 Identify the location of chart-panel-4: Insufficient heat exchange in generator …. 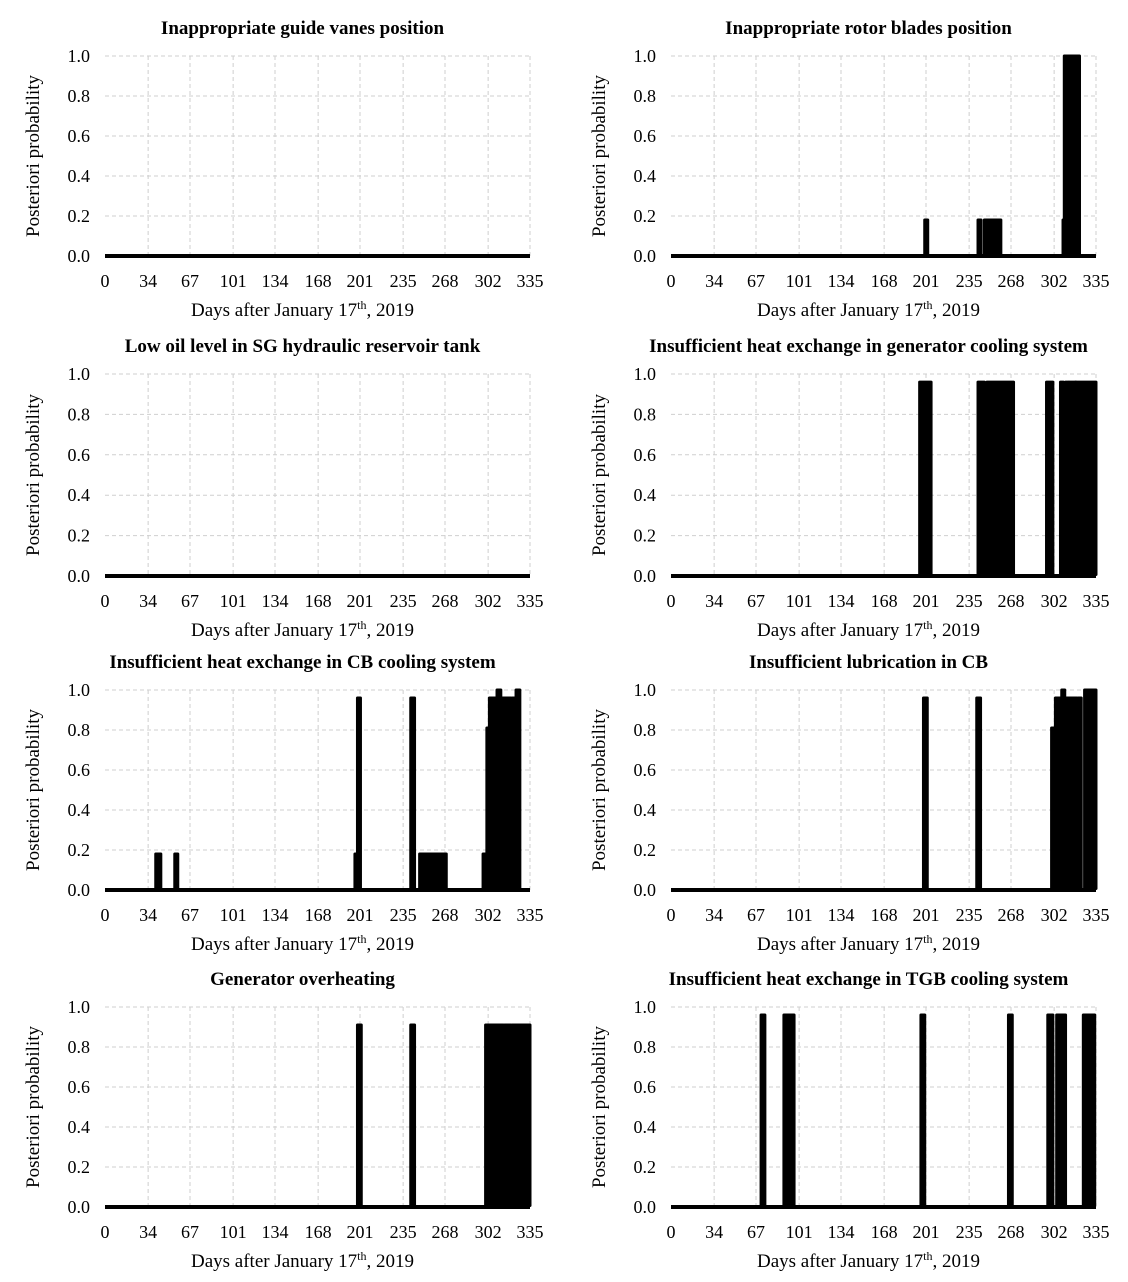
(849, 488).